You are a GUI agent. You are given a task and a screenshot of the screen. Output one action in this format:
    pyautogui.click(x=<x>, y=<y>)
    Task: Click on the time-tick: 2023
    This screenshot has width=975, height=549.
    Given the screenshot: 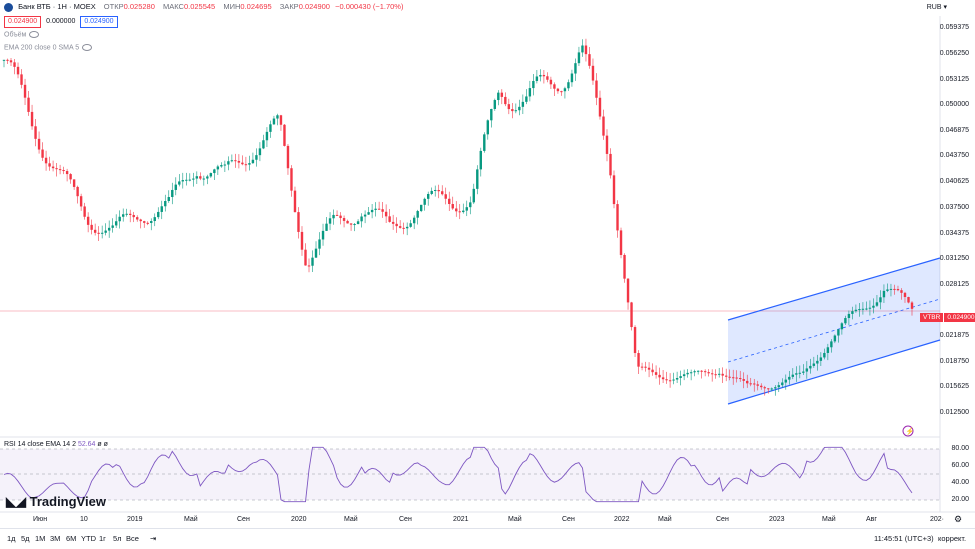 What is the action you would take?
    pyautogui.click(x=777, y=519)
    